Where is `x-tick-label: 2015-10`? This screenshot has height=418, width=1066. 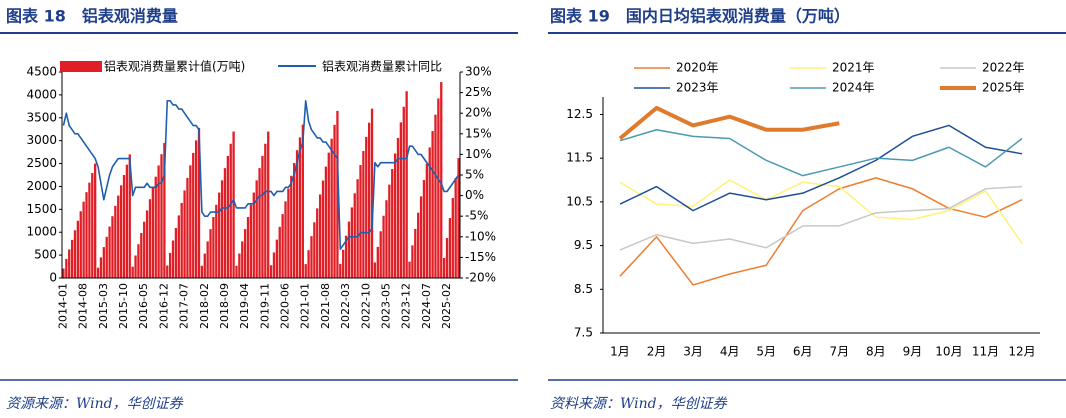
x-tick-label: 2015-10 is located at coordinates (123, 306).